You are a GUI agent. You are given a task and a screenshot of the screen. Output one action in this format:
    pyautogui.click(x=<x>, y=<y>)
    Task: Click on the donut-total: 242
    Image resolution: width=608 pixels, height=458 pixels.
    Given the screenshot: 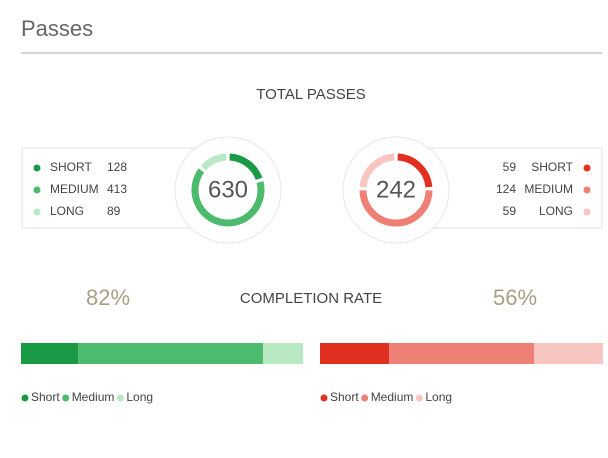 What is the action you would take?
    pyautogui.click(x=396, y=189)
    